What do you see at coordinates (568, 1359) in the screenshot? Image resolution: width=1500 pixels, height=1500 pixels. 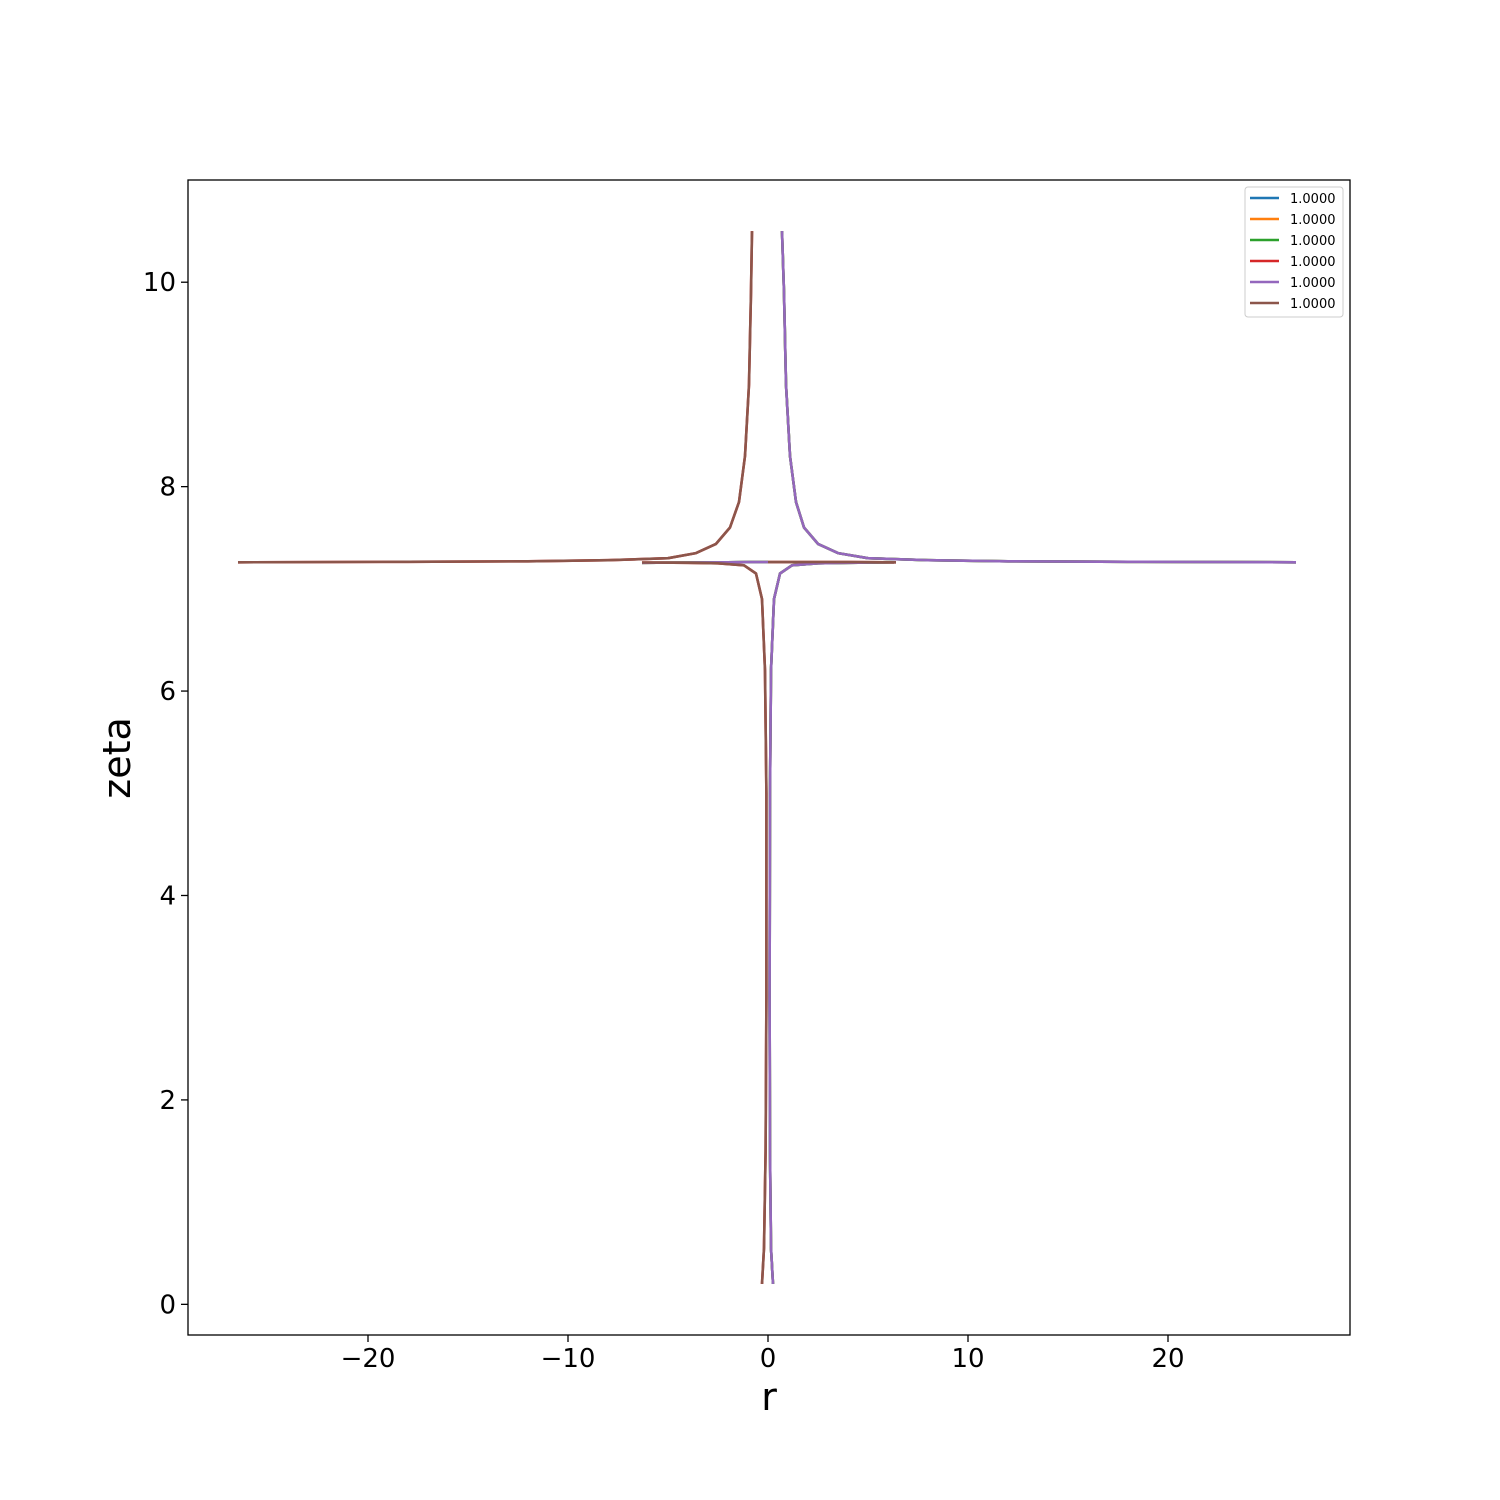 I see `x-tick-label: −10` at bounding box center [568, 1359].